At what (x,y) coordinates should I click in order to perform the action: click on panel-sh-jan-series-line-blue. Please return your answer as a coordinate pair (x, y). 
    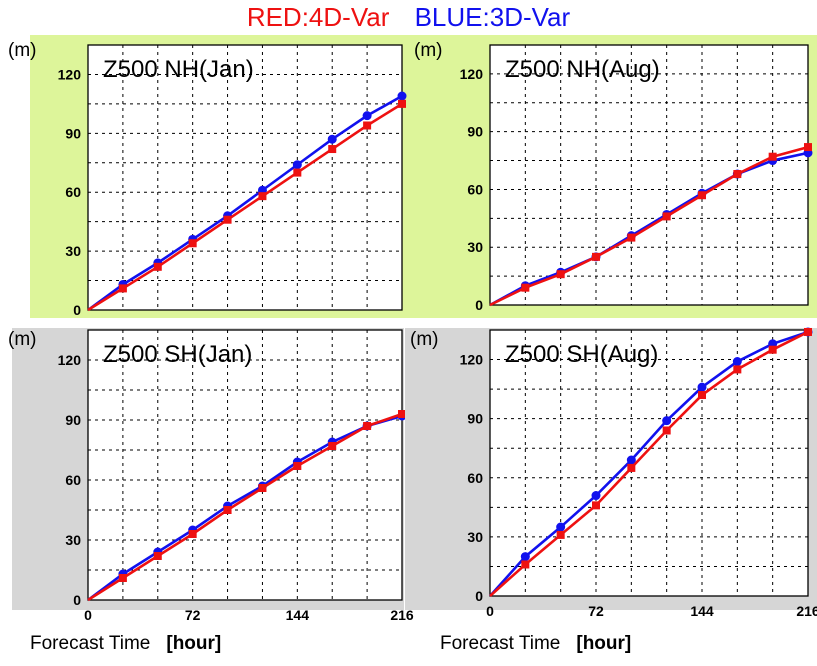
    Looking at the image, I should click on (245, 508).